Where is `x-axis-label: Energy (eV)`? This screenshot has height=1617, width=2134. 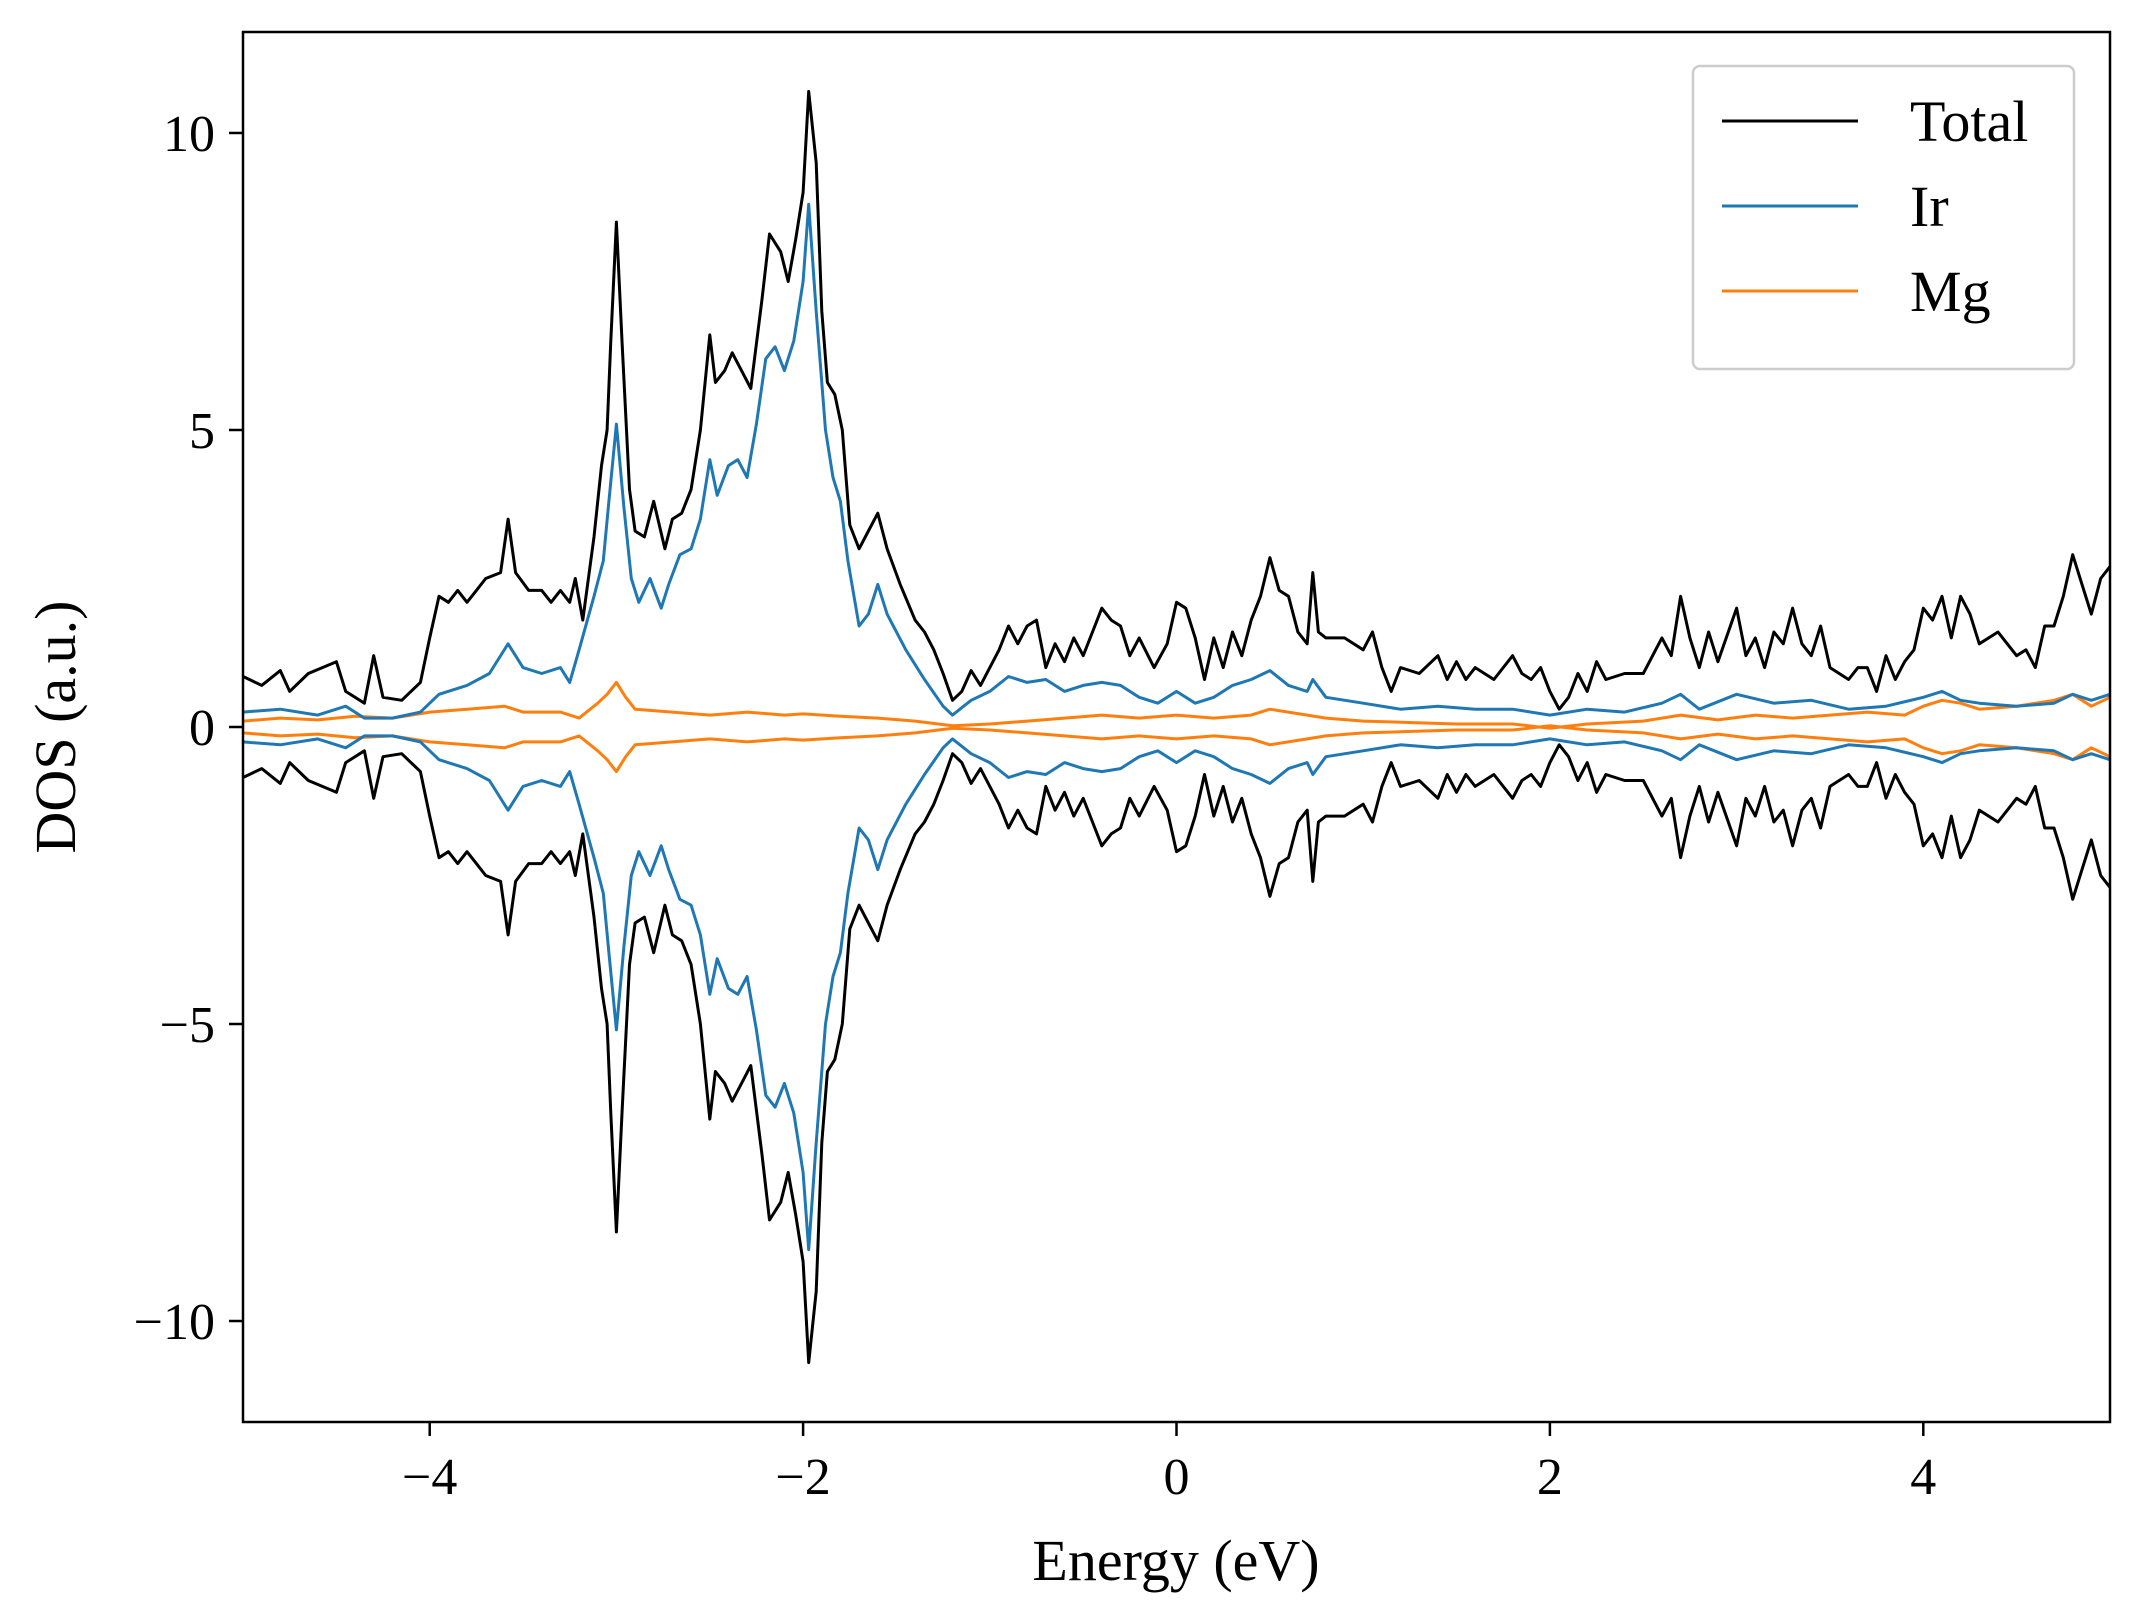
x-axis-label: Energy (eV) is located at coordinates (1175, 1560).